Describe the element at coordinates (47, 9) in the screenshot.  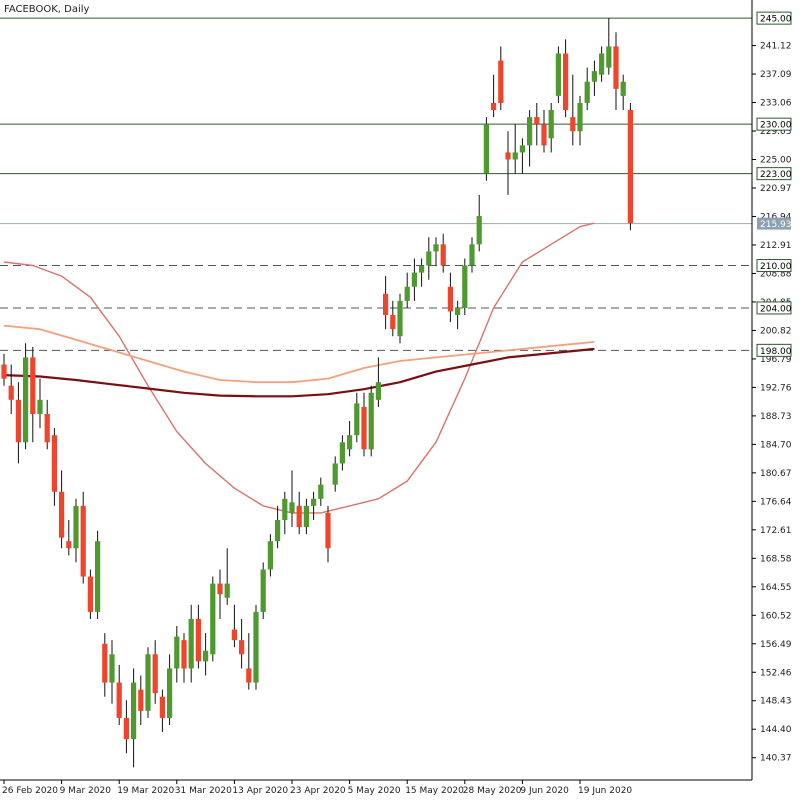
I see `chart-title: FACEBOOK, Daily` at that location.